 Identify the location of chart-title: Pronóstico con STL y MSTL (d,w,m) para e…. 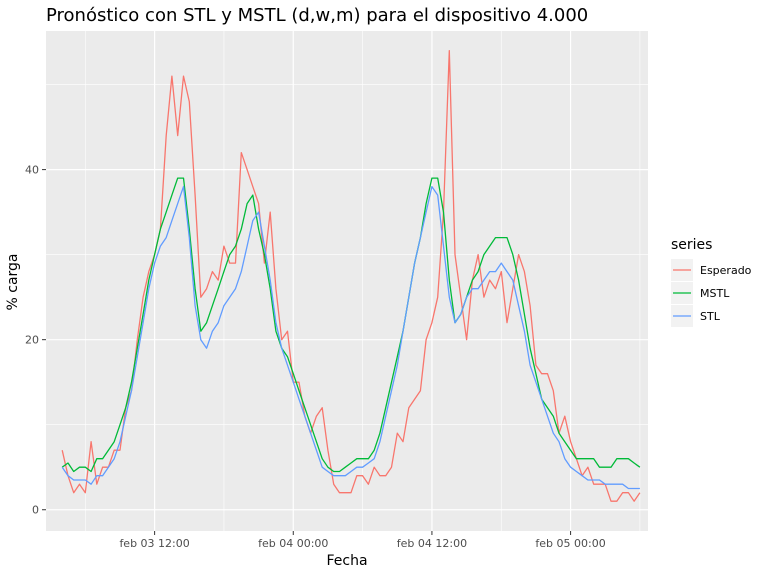
(317, 15).